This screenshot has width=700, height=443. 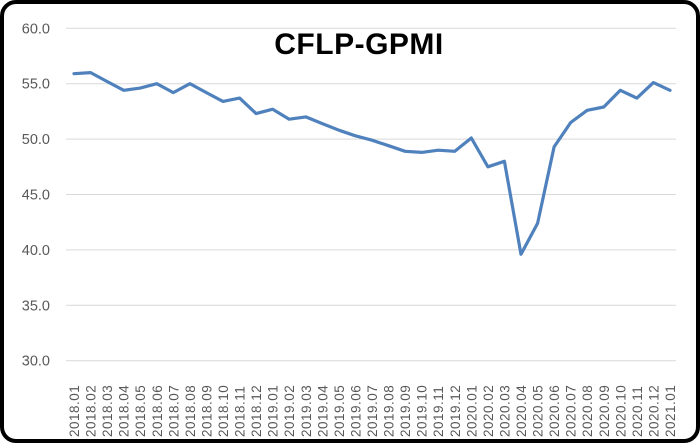 I want to click on x-tick-label: 2020.05, so click(x=538, y=411).